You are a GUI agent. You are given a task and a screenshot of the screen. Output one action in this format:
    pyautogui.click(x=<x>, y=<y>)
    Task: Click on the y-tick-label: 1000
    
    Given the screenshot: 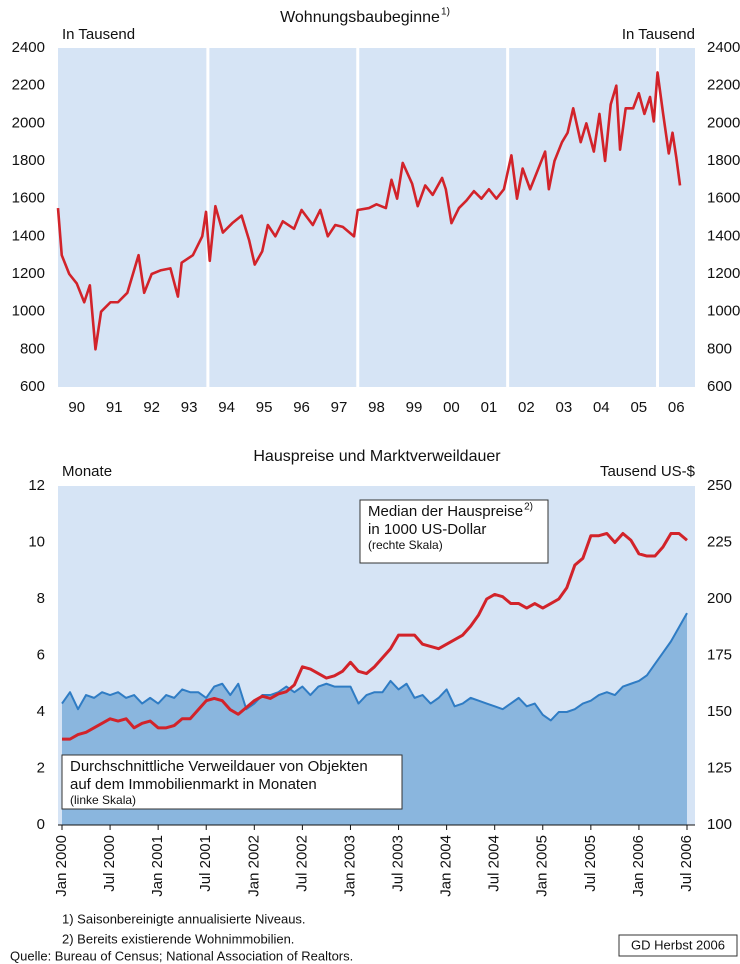 What is the action you would take?
    pyautogui.click(x=28, y=311)
    